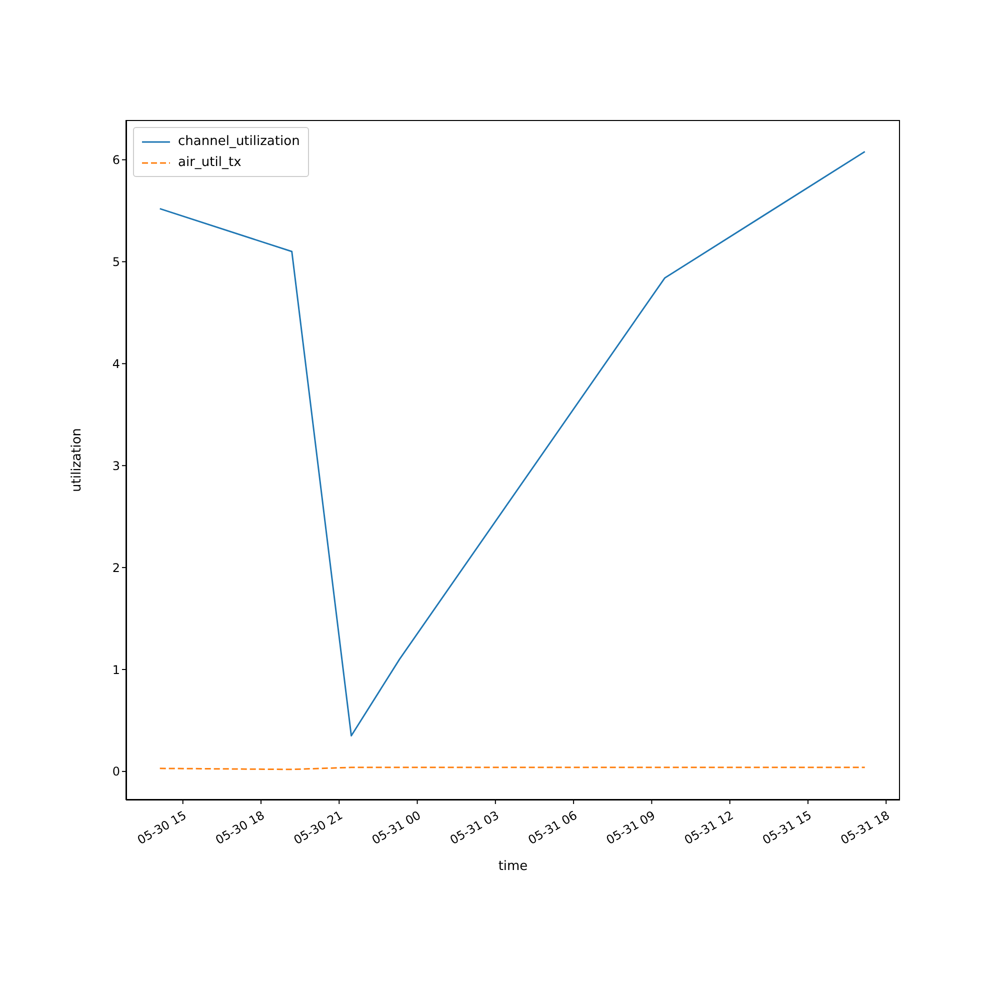 The height and width of the screenshot is (1000, 1000). I want to click on y-tick-label: 1, so click(116, 669).